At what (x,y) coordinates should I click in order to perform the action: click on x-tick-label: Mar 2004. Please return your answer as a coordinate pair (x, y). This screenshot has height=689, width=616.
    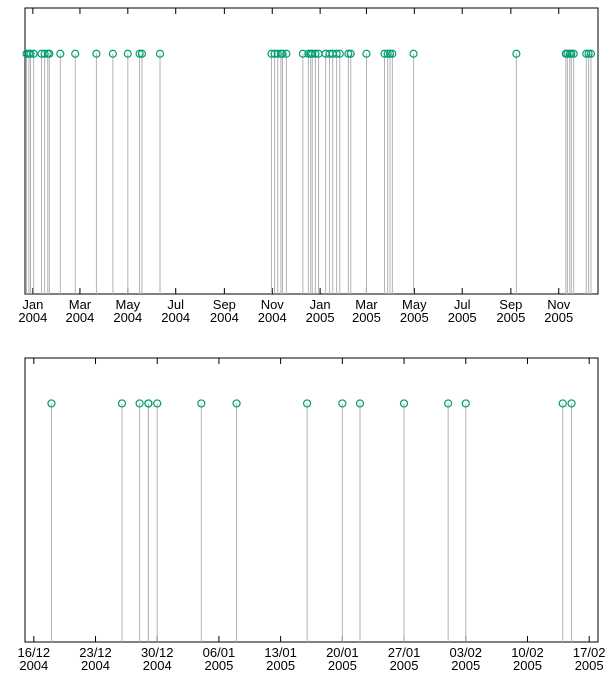
    Looking at the image, I should click on (80, 311).